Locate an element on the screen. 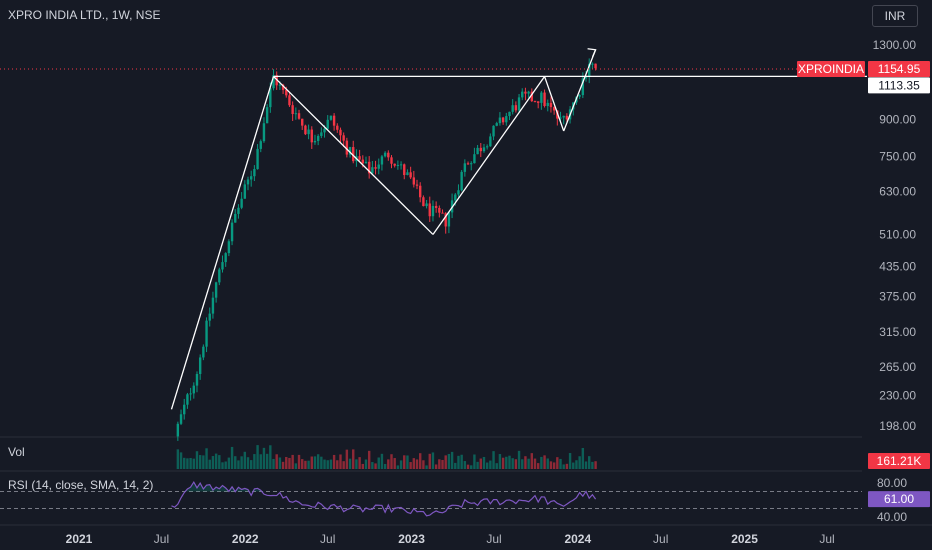 This screenshot has width=932, height=550. level-price-tag-value: 1113.35 is located at coordinates (899, 85).